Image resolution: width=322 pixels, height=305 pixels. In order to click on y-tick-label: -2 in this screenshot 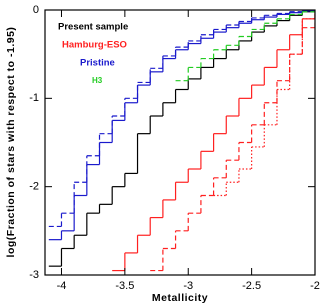, I will do `click(34, 187)`.